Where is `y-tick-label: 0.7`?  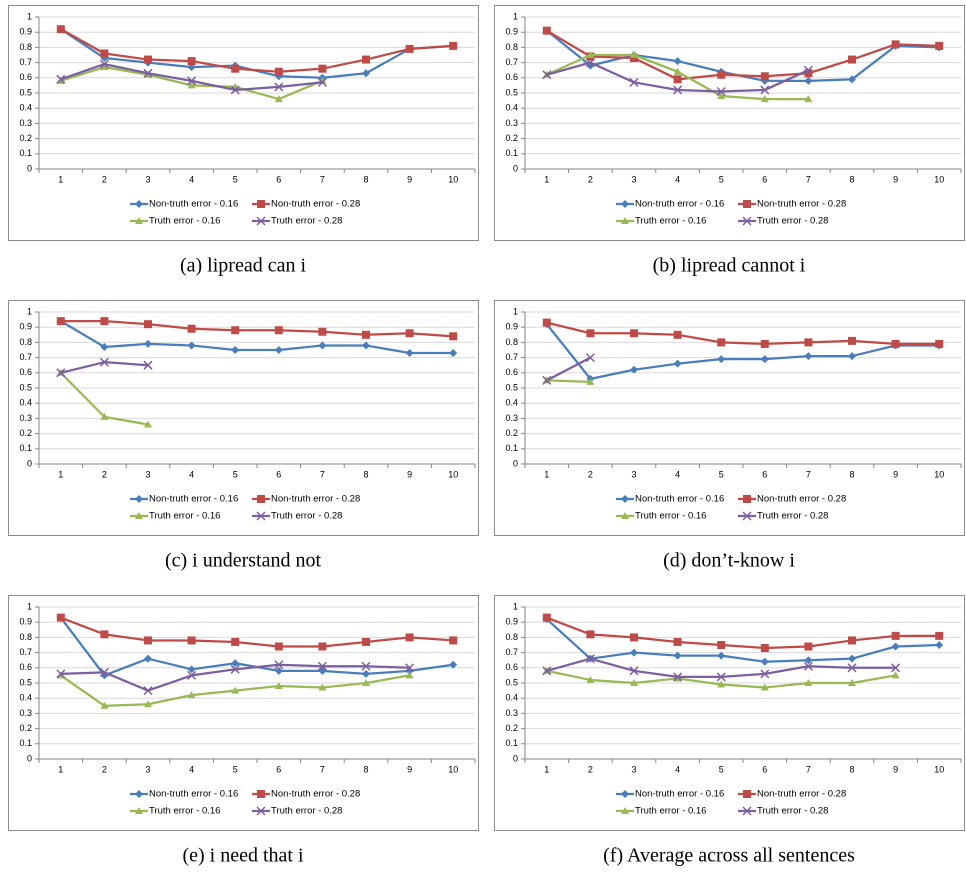 y-tick-label: 0.7 is located at coordinates (511, 62).